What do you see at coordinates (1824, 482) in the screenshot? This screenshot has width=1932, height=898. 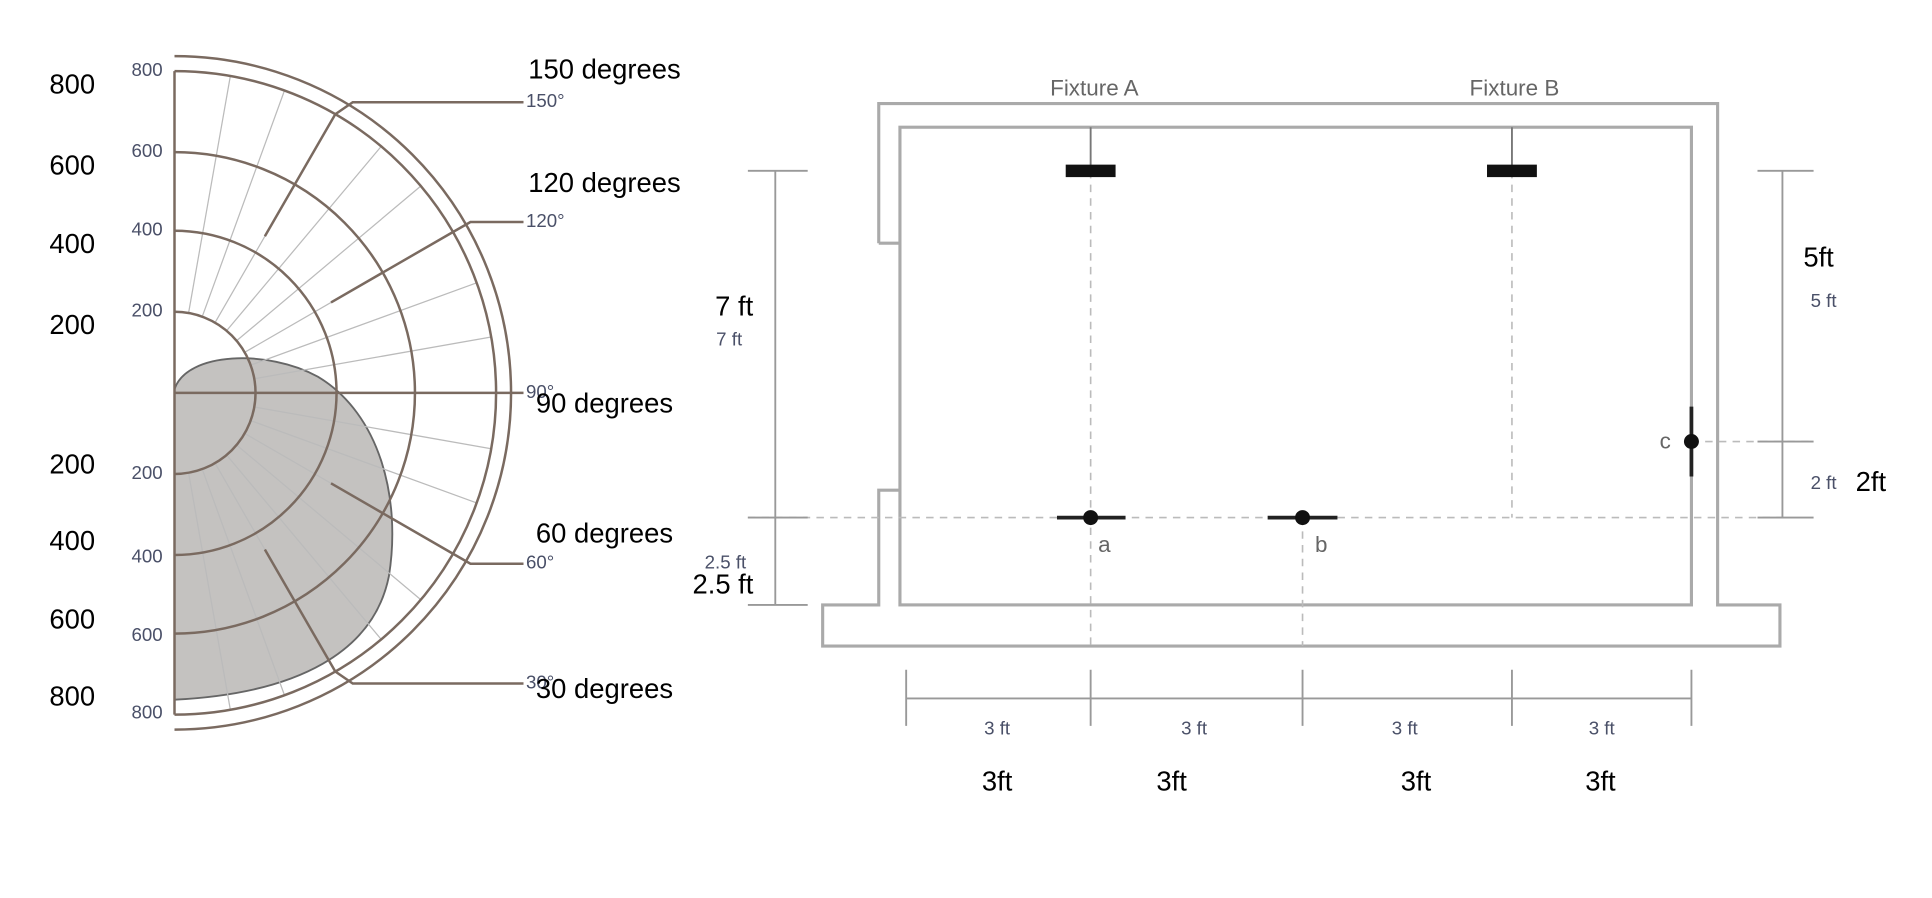 I see `dimension-label: 2 ft` at bounding box center [1824, 482].